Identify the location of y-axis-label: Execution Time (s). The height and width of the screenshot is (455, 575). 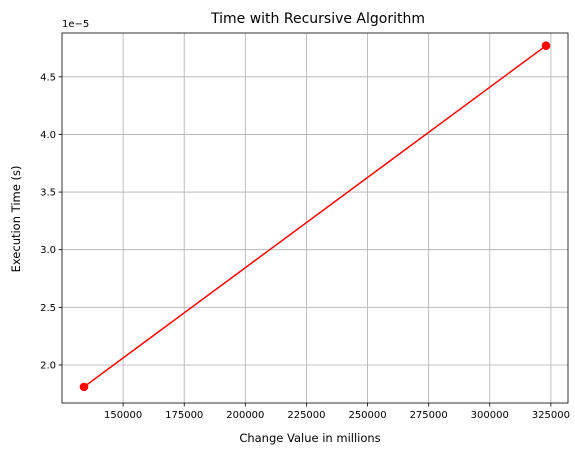
(16, 219).